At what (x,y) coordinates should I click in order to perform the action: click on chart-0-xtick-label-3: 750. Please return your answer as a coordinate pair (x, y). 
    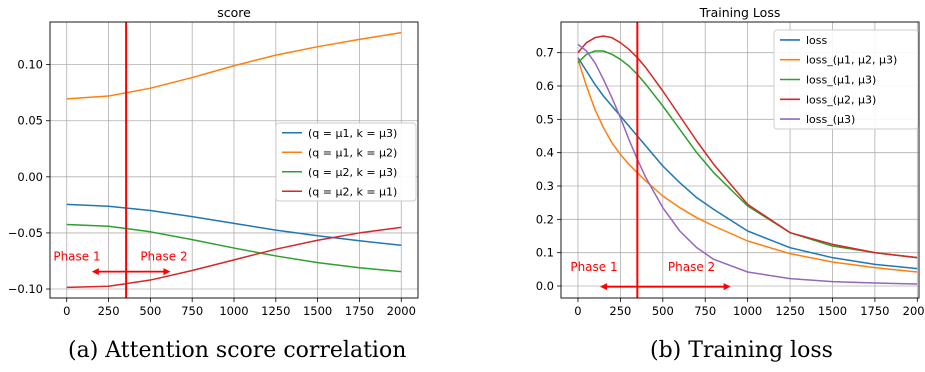
    Looking at the image, I should click on (192, 311).